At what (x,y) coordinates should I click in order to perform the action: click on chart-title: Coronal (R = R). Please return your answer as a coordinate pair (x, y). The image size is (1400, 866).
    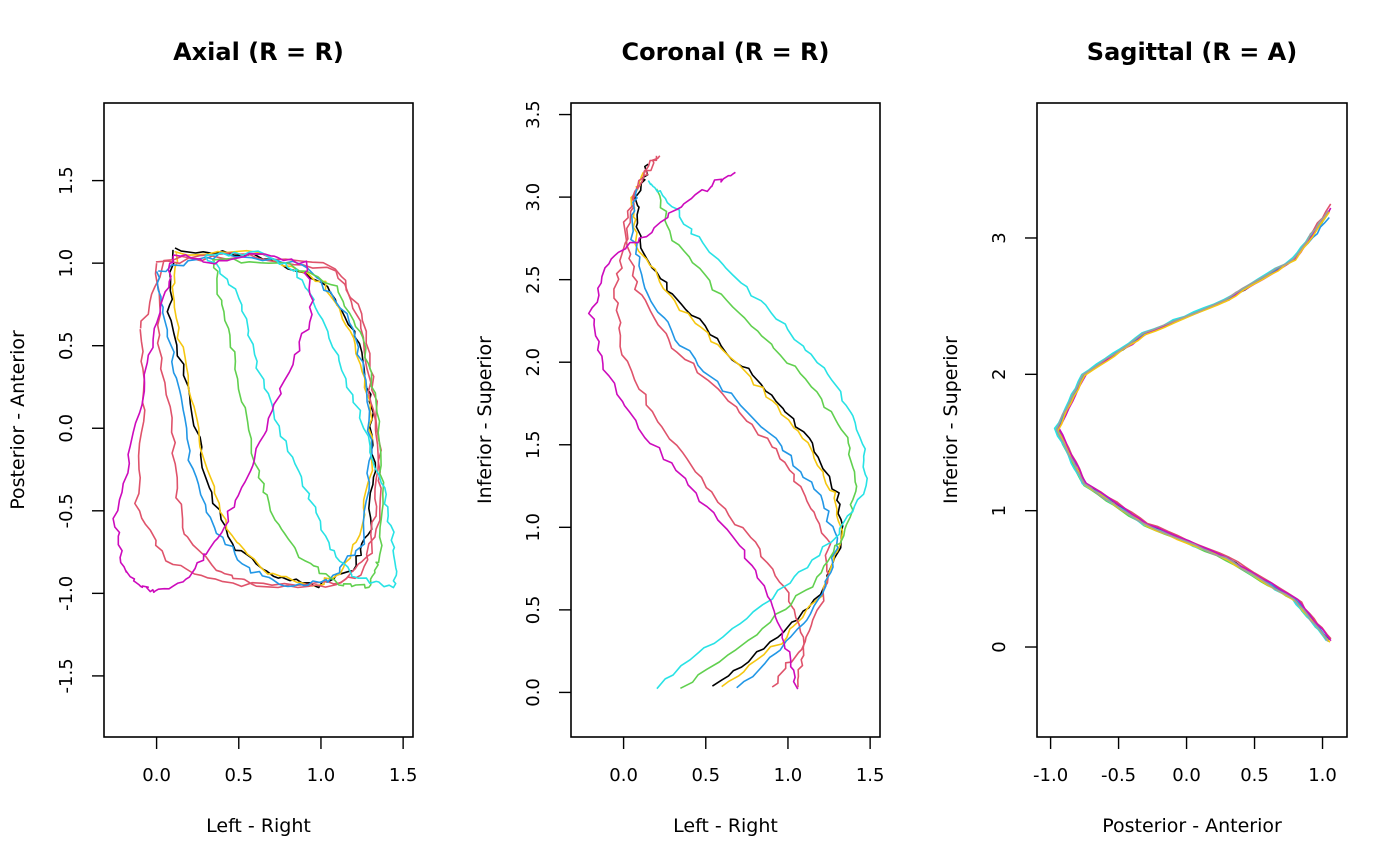
    Looking at the image, I should click on (725, 52).